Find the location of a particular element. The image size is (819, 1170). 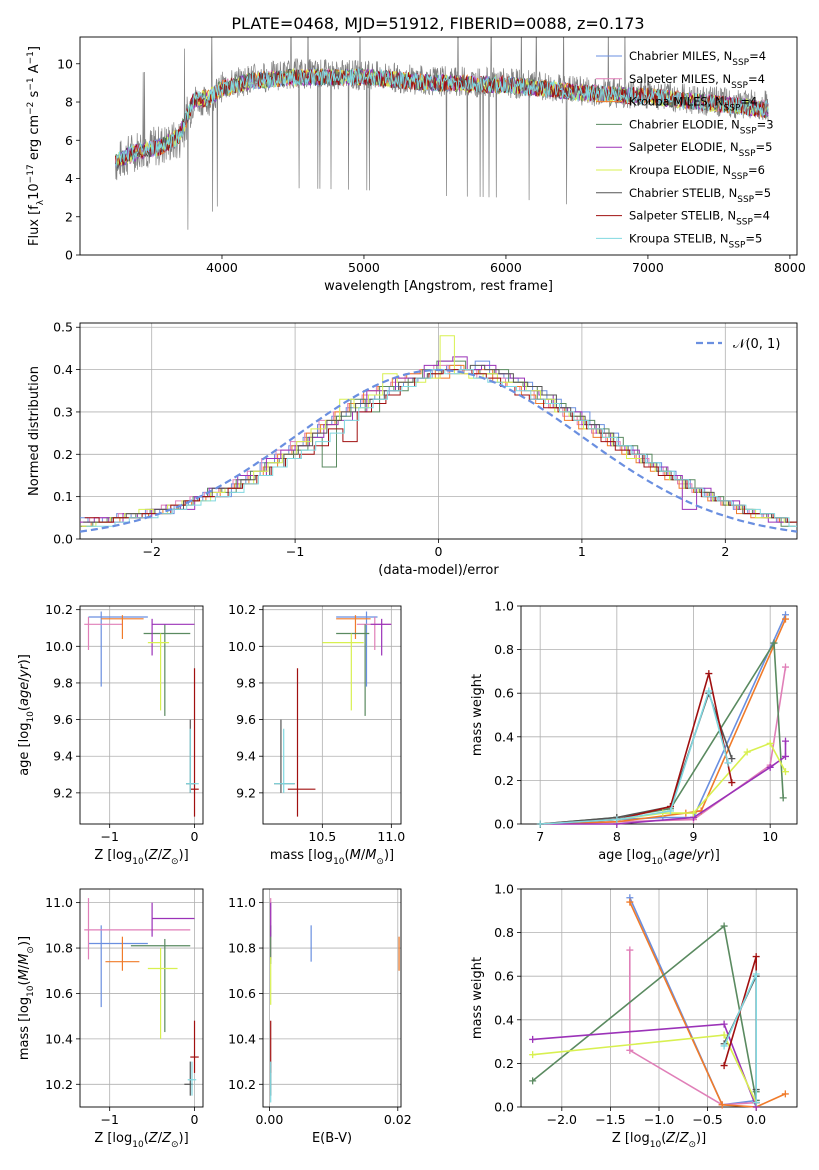

x-tick-label: 10 is located at coordinates (770, 836).